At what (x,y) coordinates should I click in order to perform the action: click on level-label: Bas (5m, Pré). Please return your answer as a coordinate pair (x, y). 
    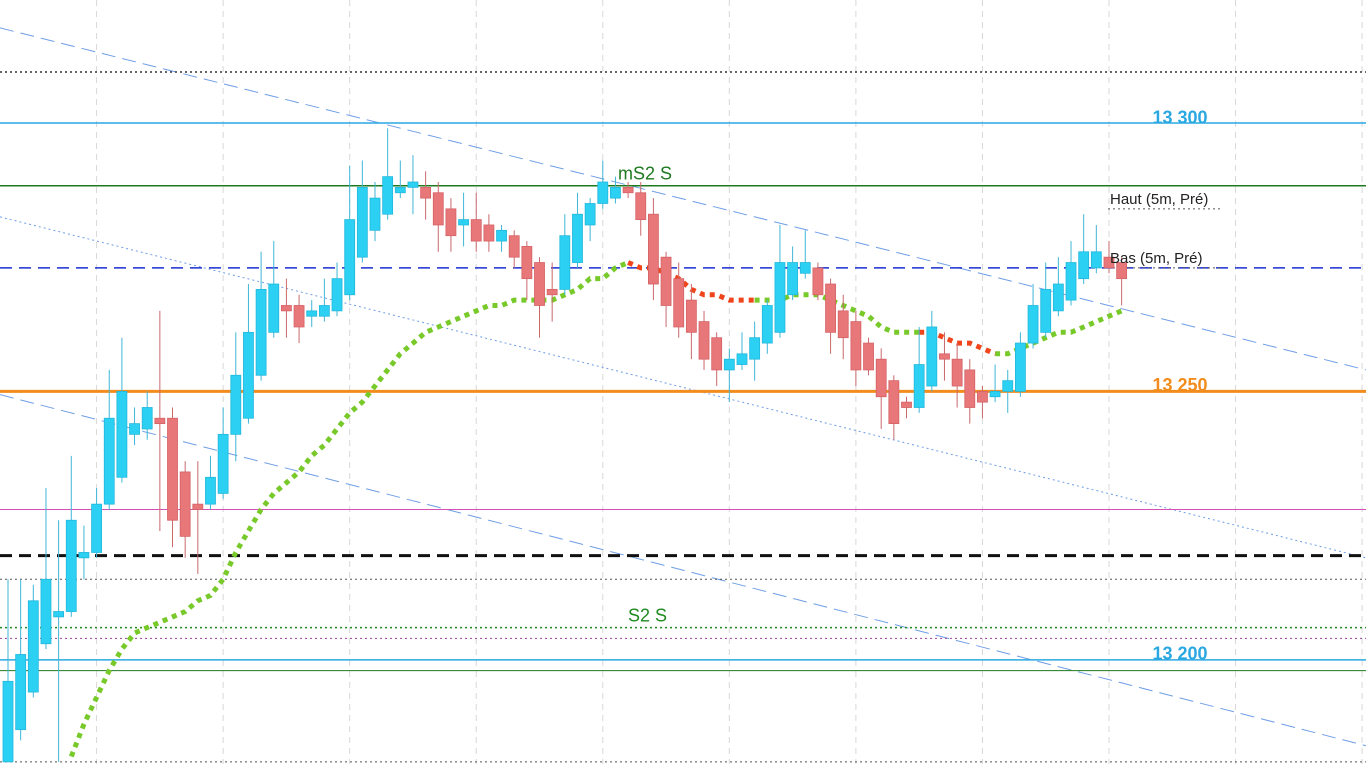
    Looking at the image, I should click on (1156, 258).